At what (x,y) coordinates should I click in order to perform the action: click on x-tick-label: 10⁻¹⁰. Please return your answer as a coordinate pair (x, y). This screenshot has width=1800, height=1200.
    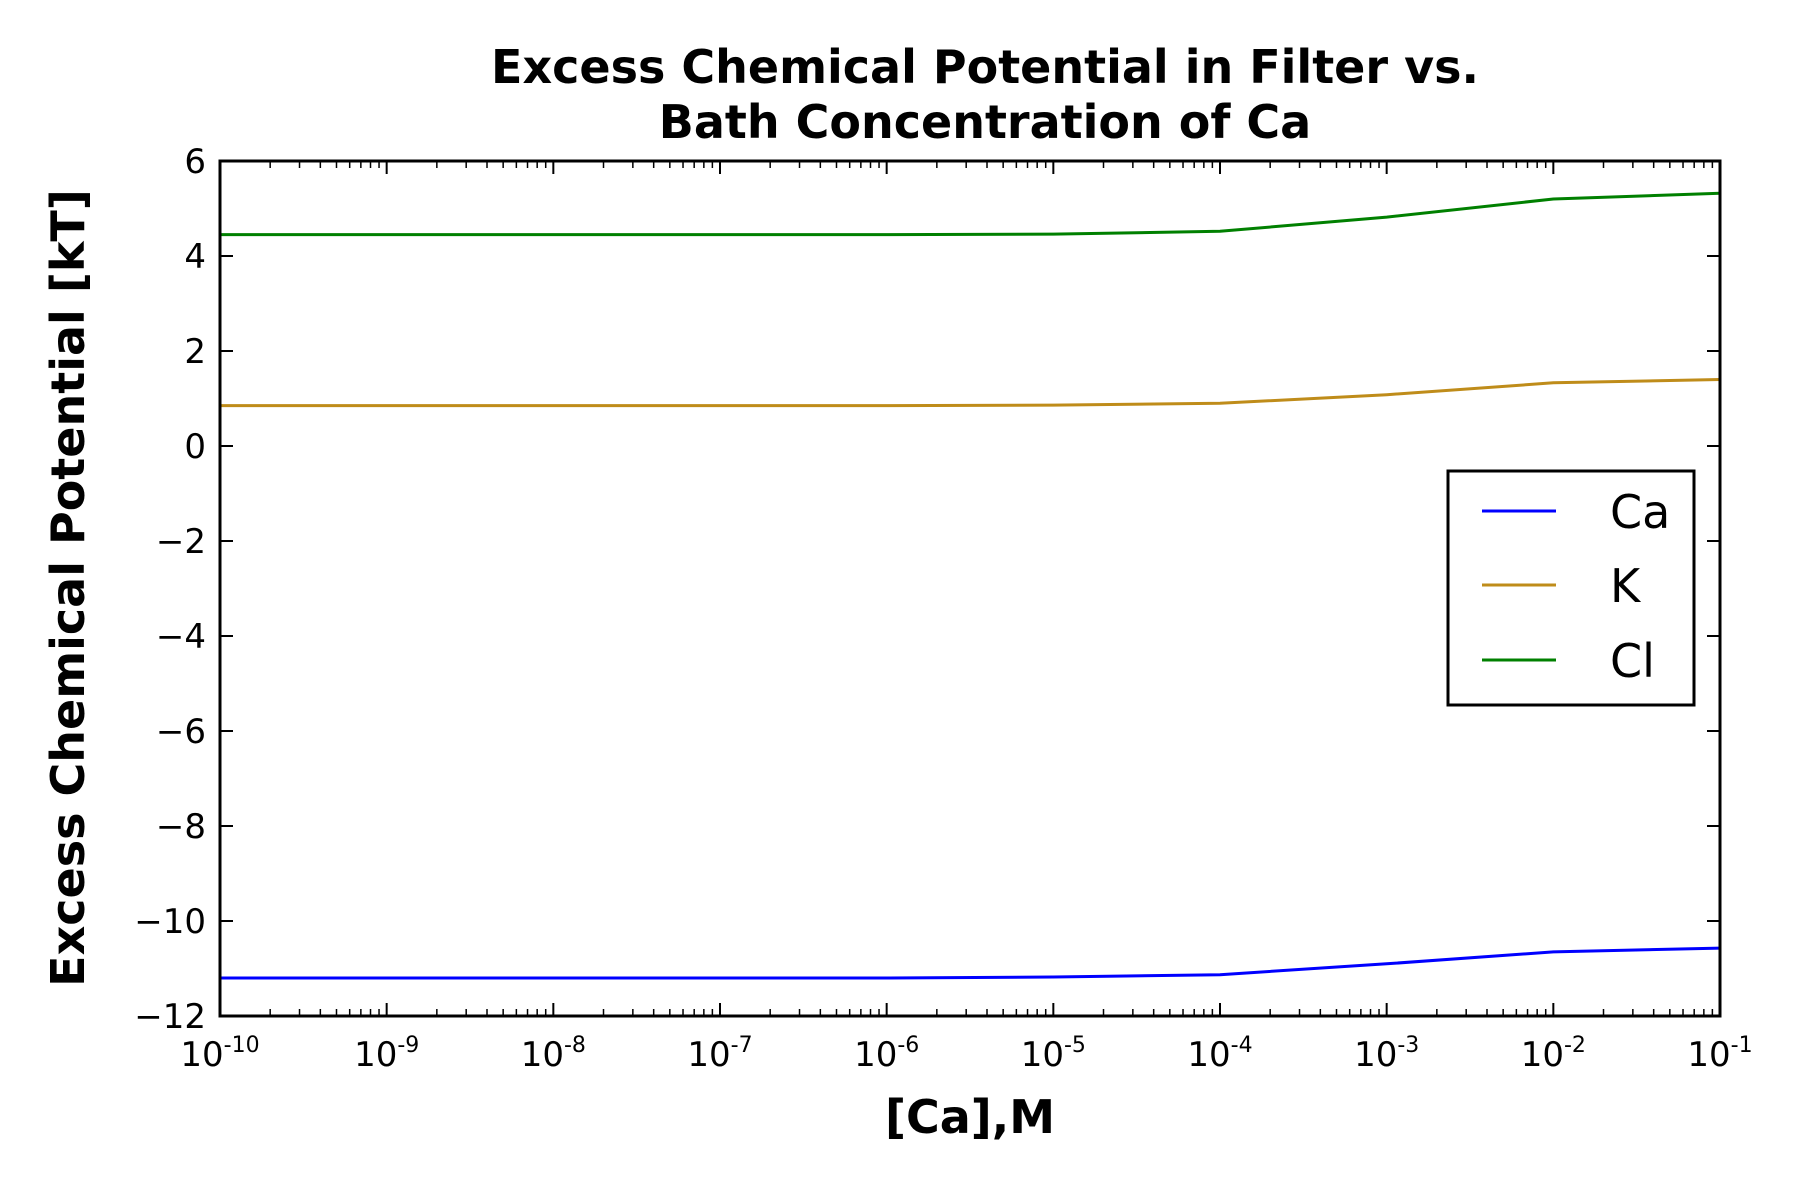
    Looking at the image, I should click on (219, 1054).